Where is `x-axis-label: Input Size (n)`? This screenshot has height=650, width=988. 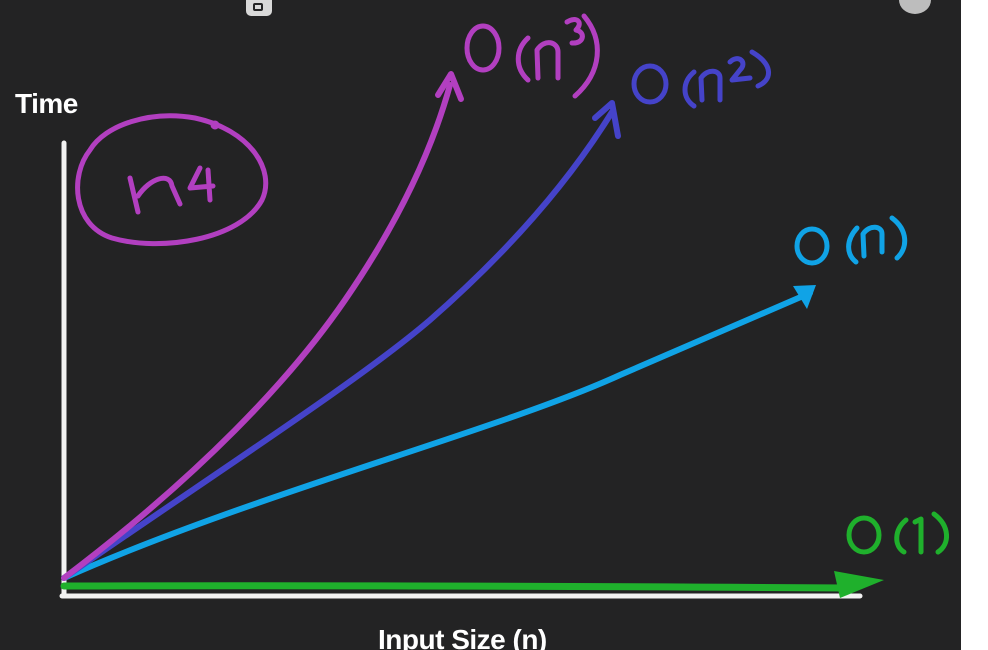
x-axis-label: Input Size (n) is located at coordinates (462, 637).